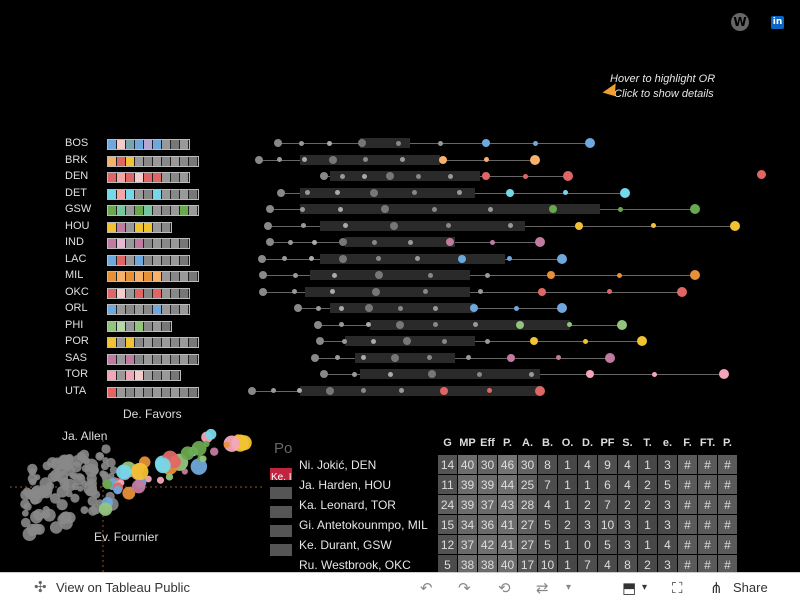 Image resolution: width=800 pixels, height=601 pixels. I want to click on team-label-hou: HOU, so click(77, 225).